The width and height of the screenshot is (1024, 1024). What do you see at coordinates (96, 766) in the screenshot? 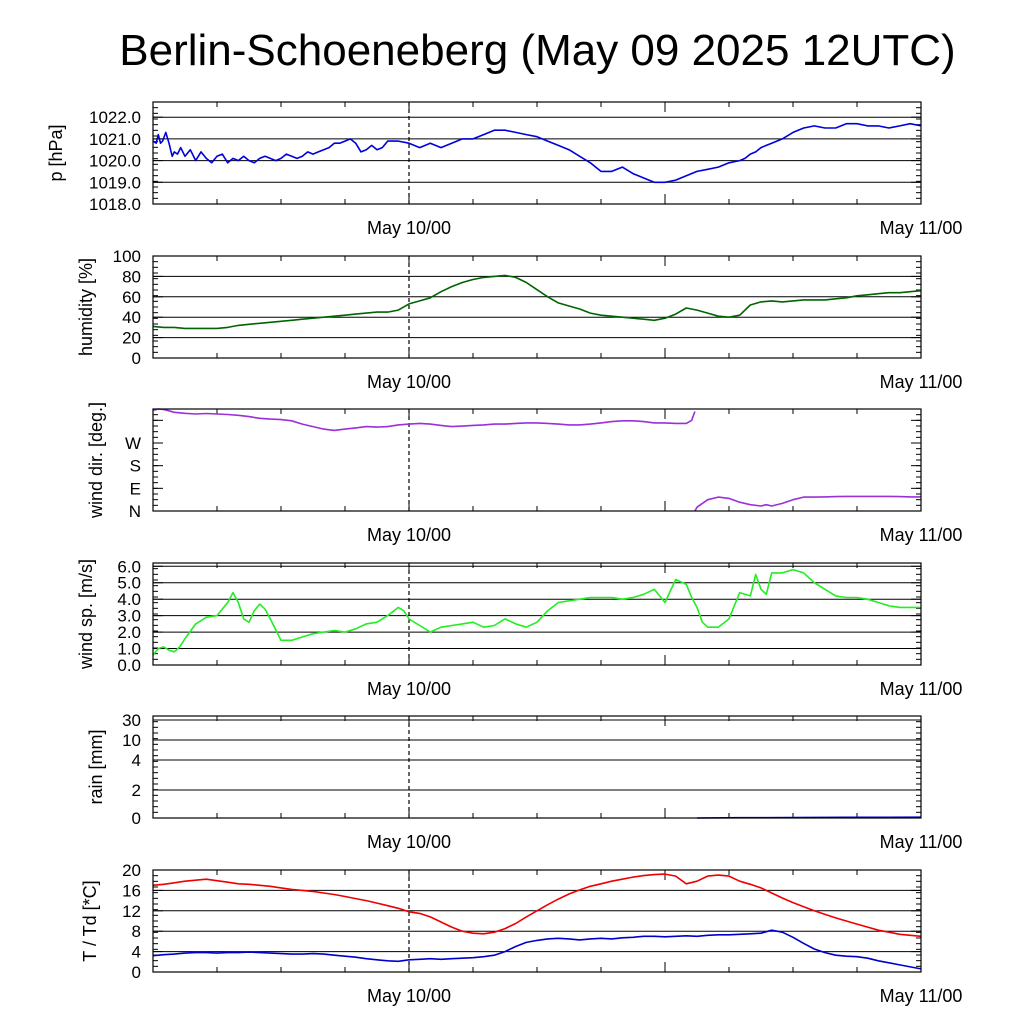
I see `y-axis-title: rain [mm]` at bounding box center [96, 766].